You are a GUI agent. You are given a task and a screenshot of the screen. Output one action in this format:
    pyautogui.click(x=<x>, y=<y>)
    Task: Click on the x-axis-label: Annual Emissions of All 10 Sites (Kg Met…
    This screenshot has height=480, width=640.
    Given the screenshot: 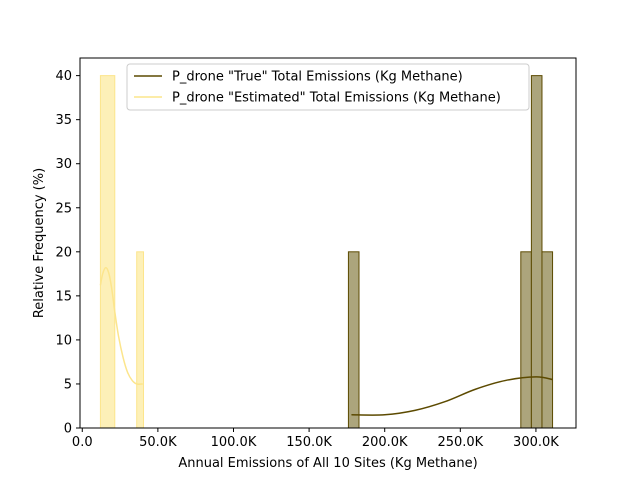 What is the action you would take?
    pyautogui.click(x=327, y=463)
    